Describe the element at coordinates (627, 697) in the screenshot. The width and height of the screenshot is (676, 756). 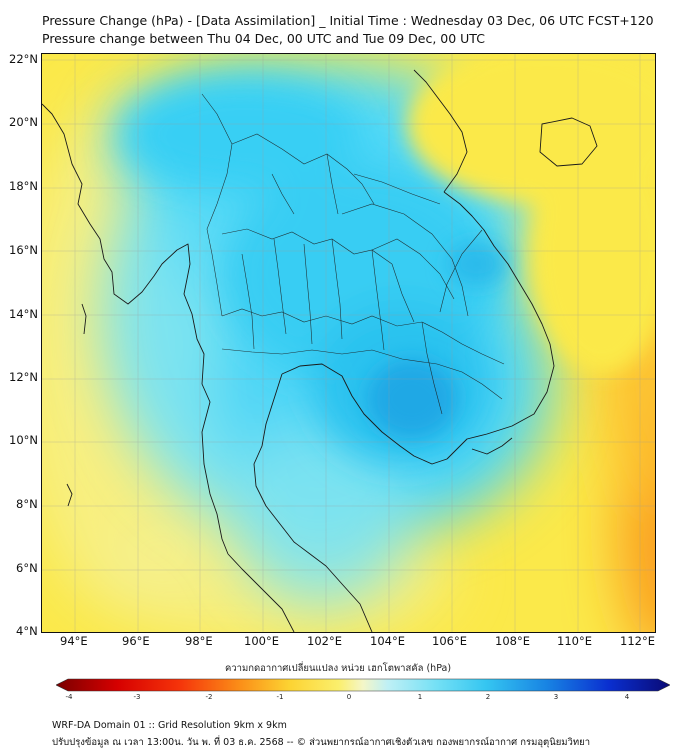
I see `colorbar-tick-4: 4` at that location.